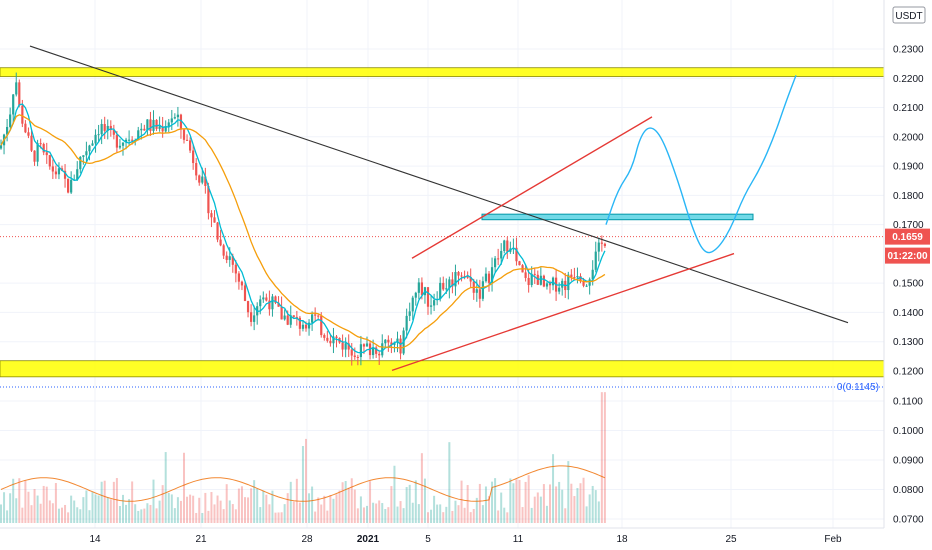 The image size is (932, 550). What do you see at coordinates (907, 236) in the screenshot?
I see `last-price-tag` at bounding box center [907, 236].